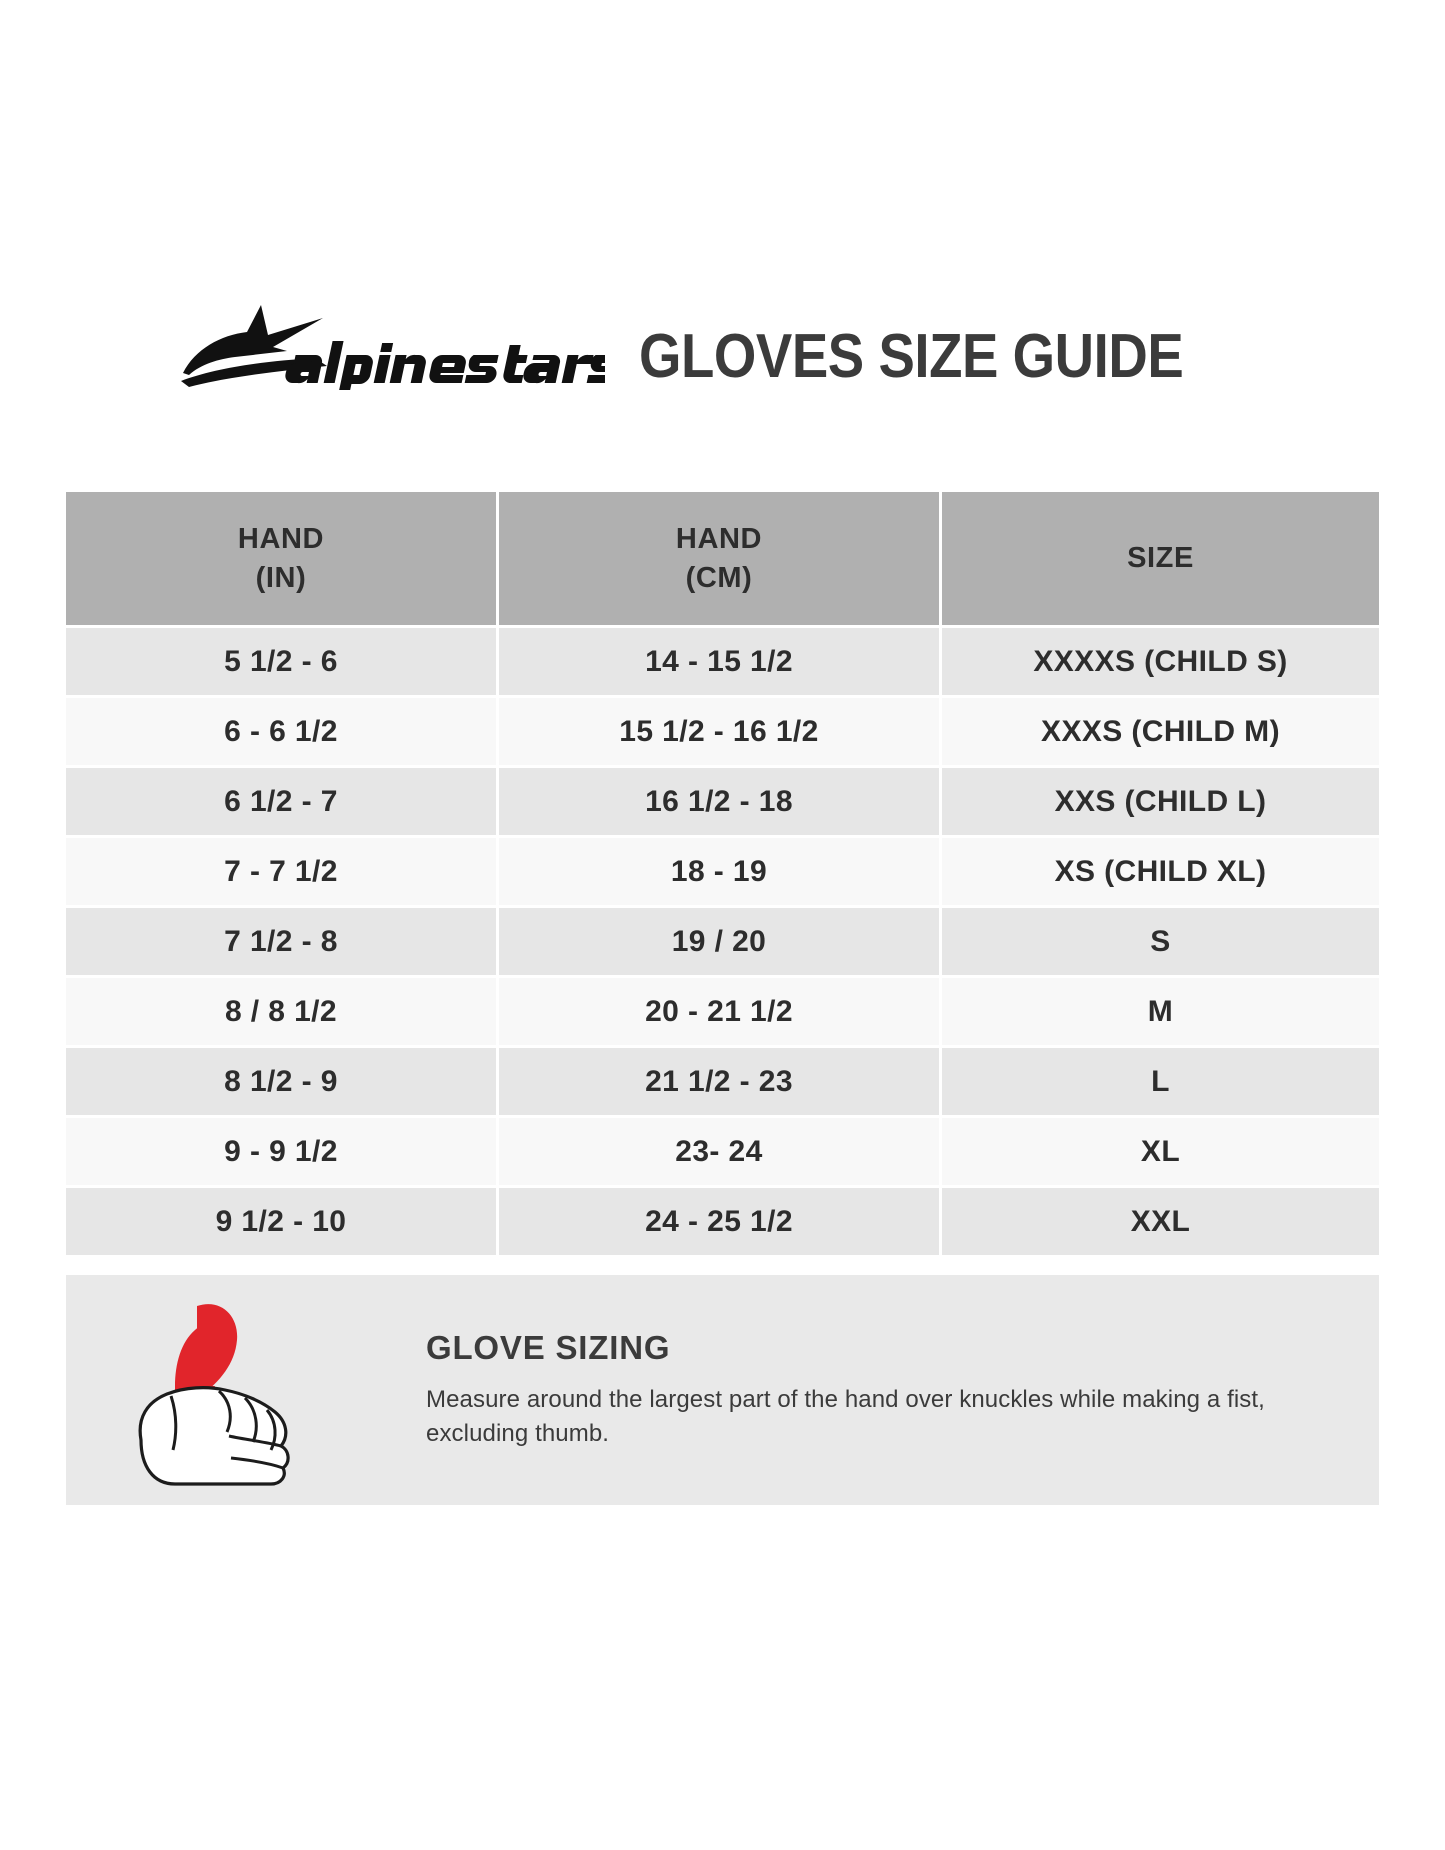 The height and width of the screenshot is (1850, 1445). Describe the element at coordinates (282, 730) in the screenshot. I see `cell-hand-in: 6 - 6 1/2` at that location.